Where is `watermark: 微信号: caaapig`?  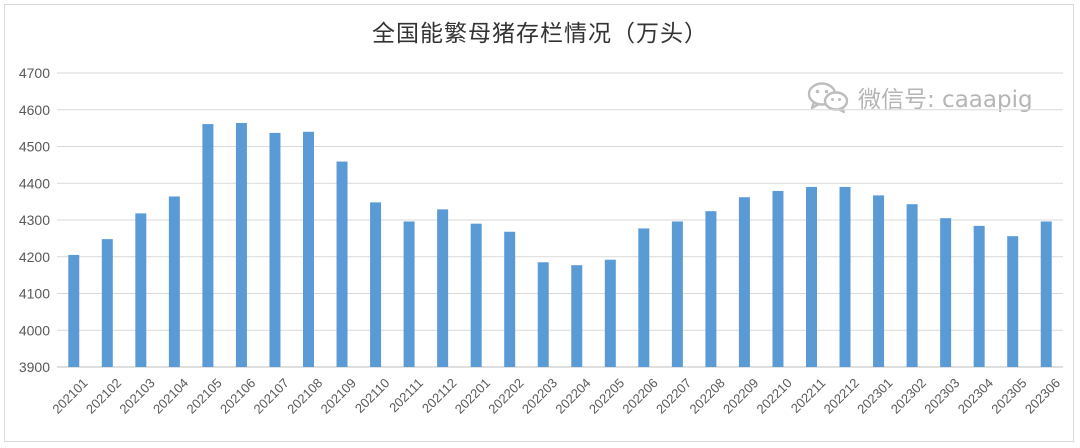 watermark: 微信号: caaapig is located at coordinates (919, 97).